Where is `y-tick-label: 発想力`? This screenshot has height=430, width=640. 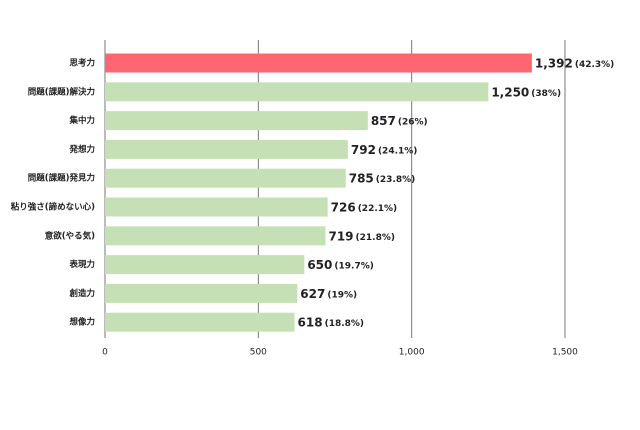 y-tick-label: 発想力 is located at coordinates (81, 149).